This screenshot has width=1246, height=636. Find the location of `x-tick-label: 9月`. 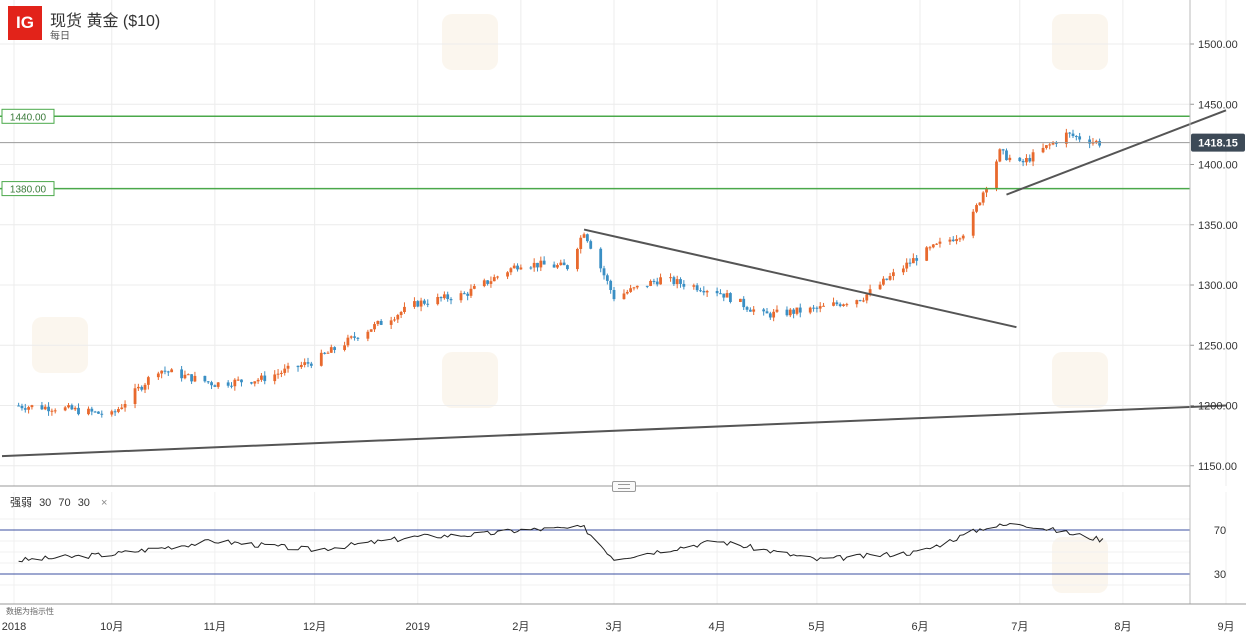

x-tick-label: 9月 is located at coordinates (1225, 627).